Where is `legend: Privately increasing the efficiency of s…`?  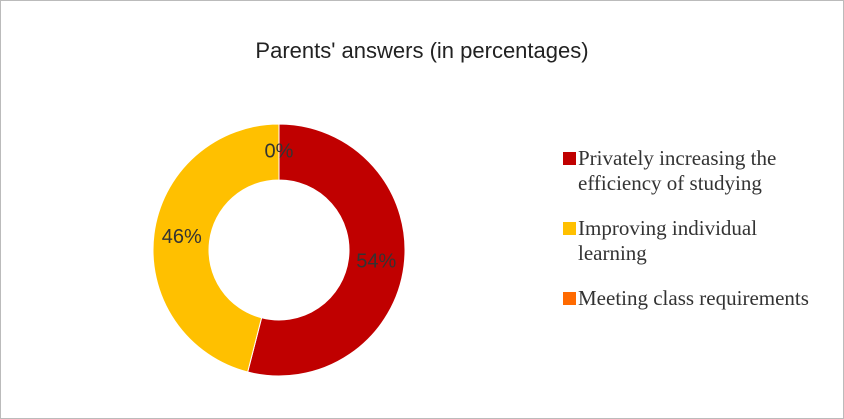
legend: Privately increasing the efficiency of s… is located at coordinates (693, 238).